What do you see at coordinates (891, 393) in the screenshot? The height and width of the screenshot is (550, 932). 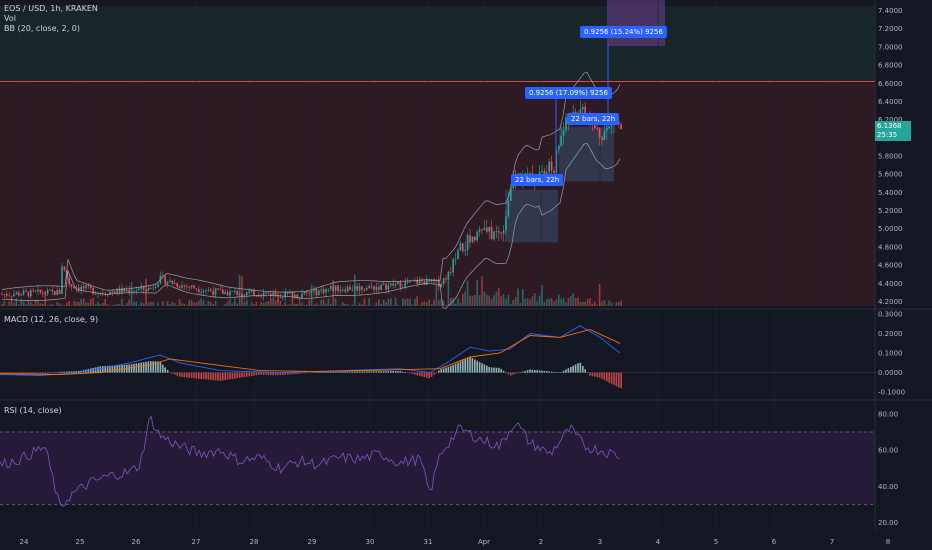 I see `macd-tick-label: -0.1000` at bounding box center [891, 393].